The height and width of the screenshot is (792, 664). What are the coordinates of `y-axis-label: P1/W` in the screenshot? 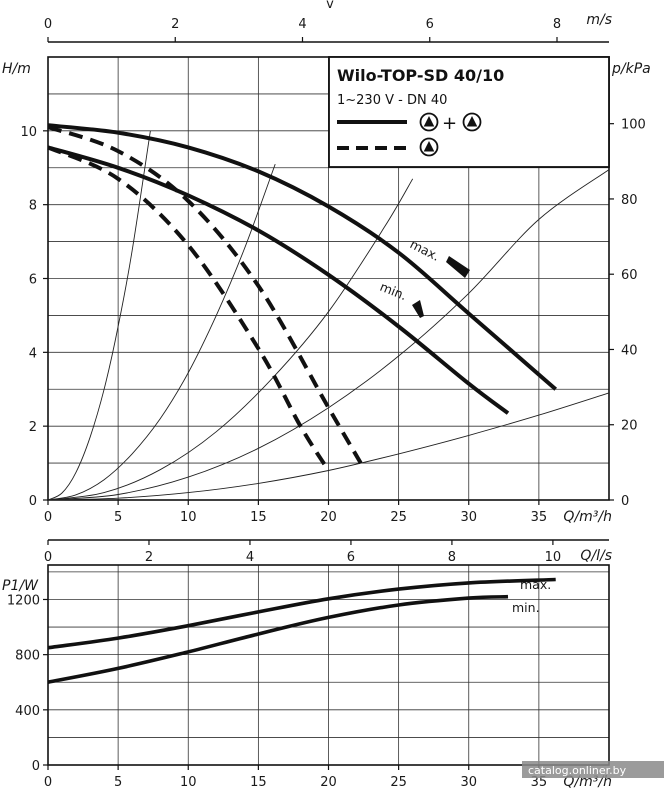 It's located at (20, 586).